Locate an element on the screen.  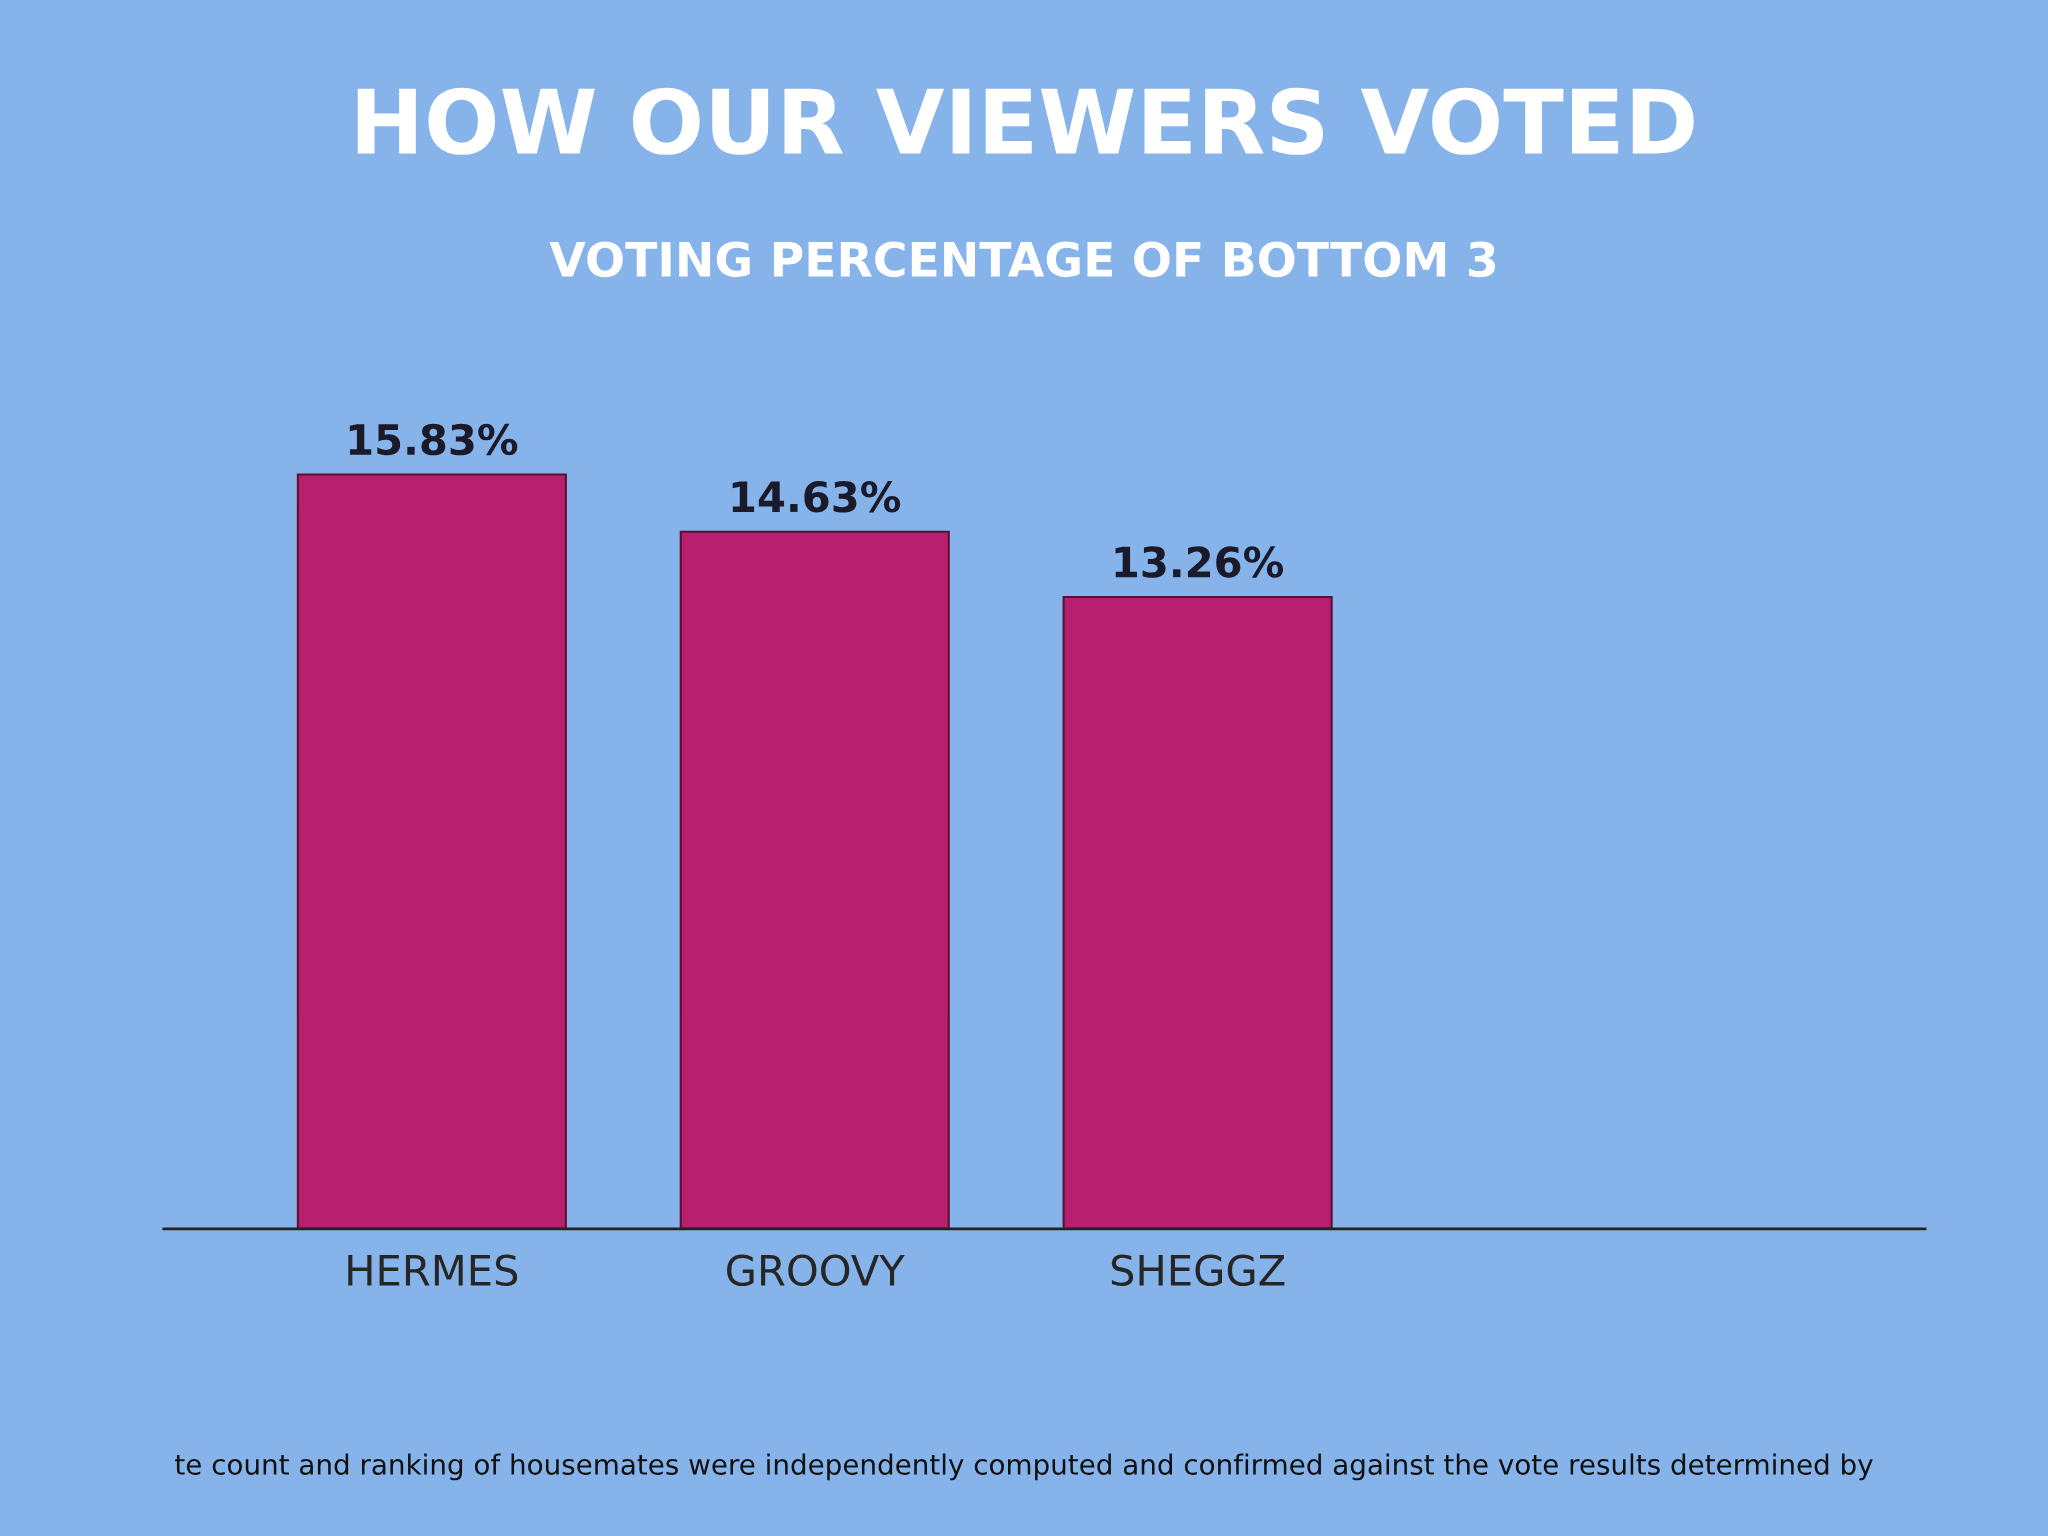
chart-subtitle: VOTING PERCENTAGE OF BOTTOM 3 is located at coordinates (1022, 259).